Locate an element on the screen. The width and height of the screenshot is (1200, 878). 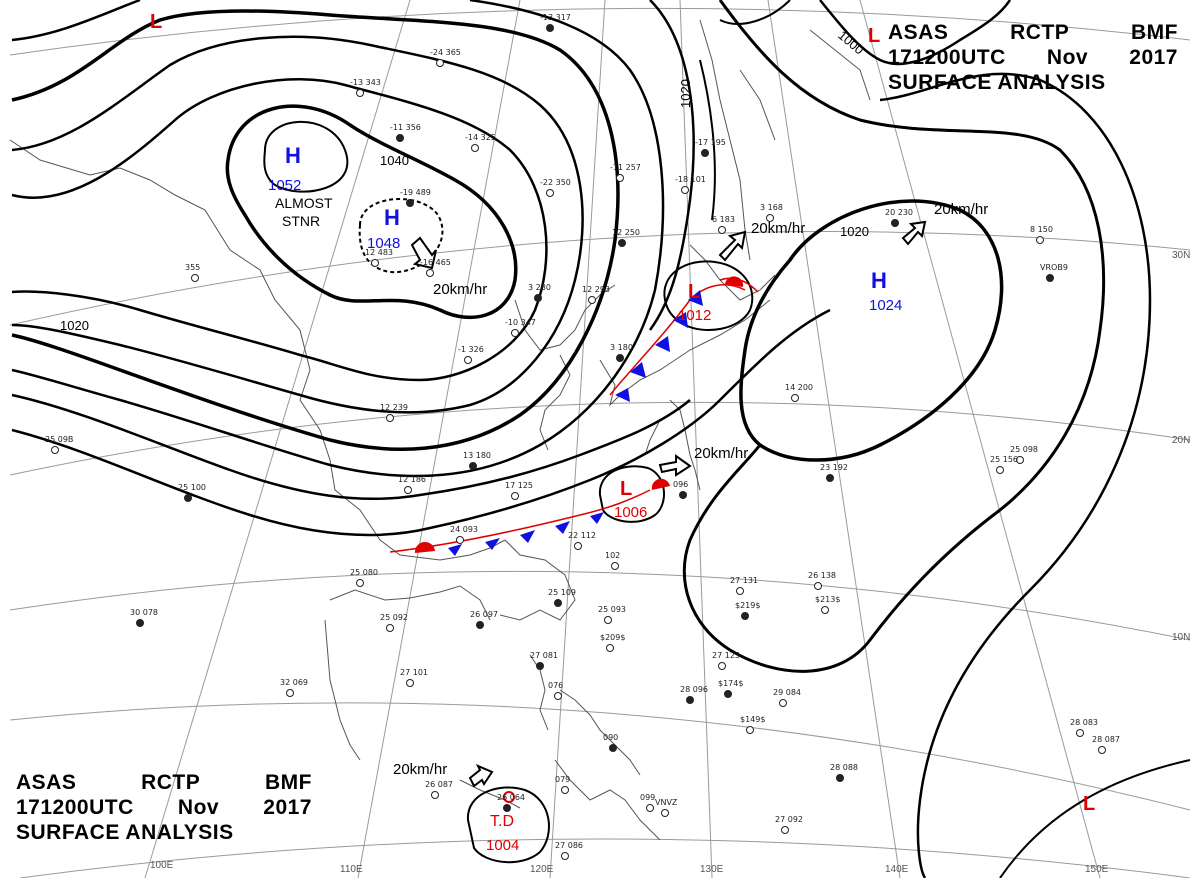
station-plot: 25 098 is located at coordinates (1024, 454).